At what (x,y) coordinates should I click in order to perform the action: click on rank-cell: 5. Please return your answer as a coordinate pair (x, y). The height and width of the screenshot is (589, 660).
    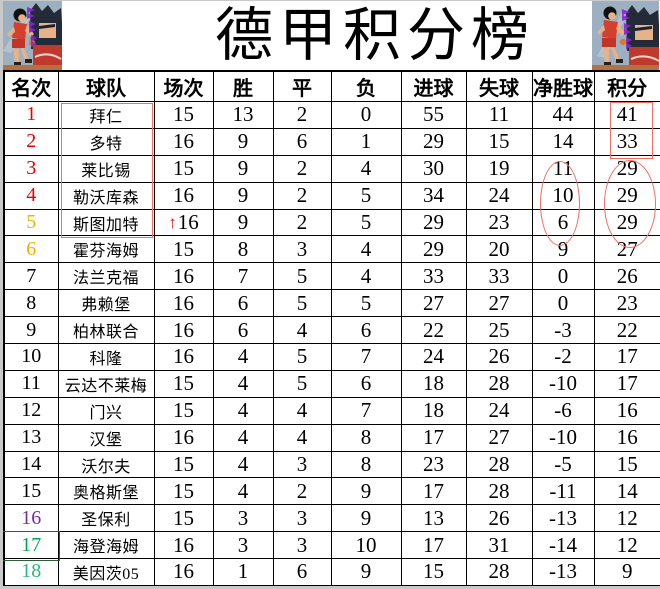
    Looking at the image, I should click on (31, 222).